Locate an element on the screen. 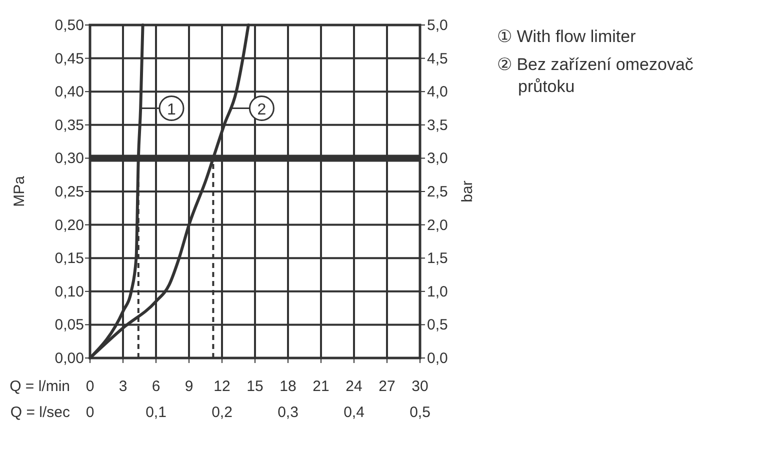  x2-tick-label: 0,4 is located at coordinates (354, 412).